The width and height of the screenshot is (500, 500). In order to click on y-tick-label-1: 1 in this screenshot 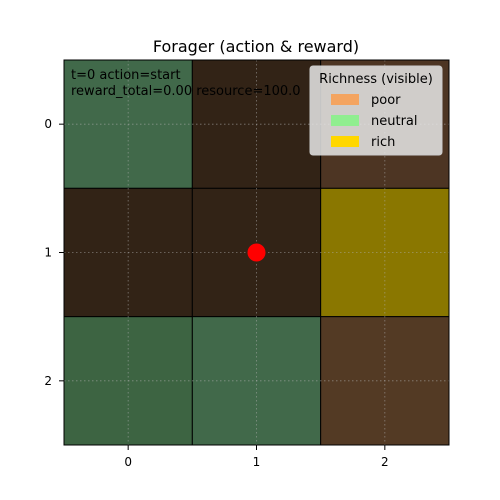, I will do `click(48, 253)`.